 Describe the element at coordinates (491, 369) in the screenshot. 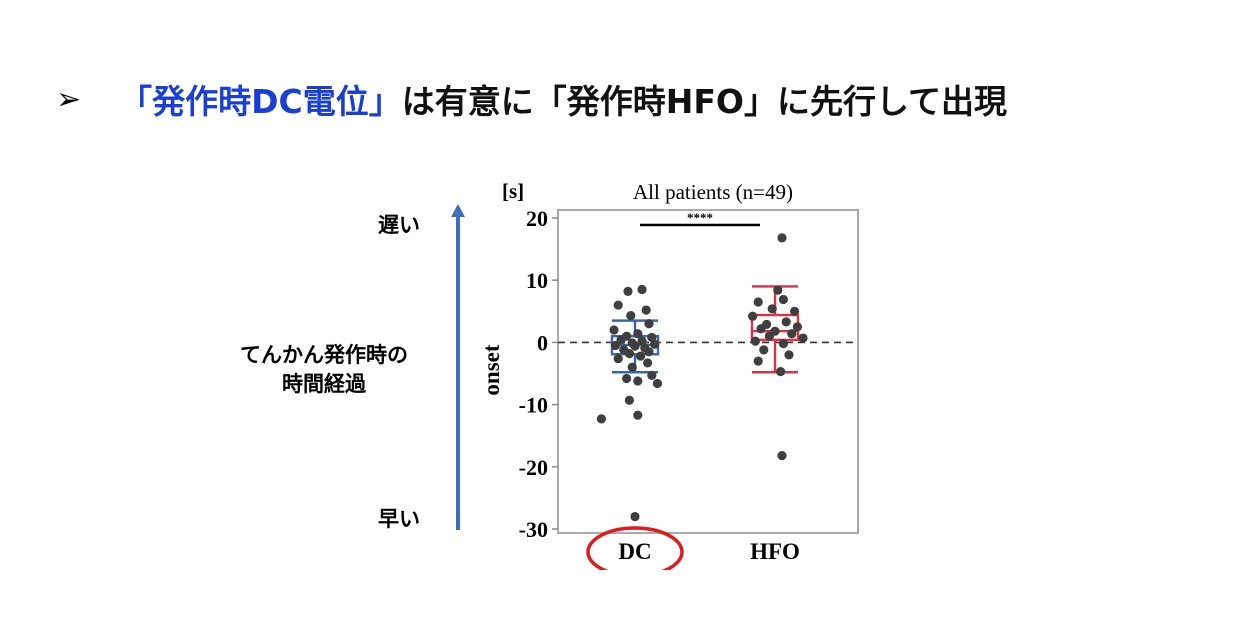

I see `y-axis-label: onset` at that location.